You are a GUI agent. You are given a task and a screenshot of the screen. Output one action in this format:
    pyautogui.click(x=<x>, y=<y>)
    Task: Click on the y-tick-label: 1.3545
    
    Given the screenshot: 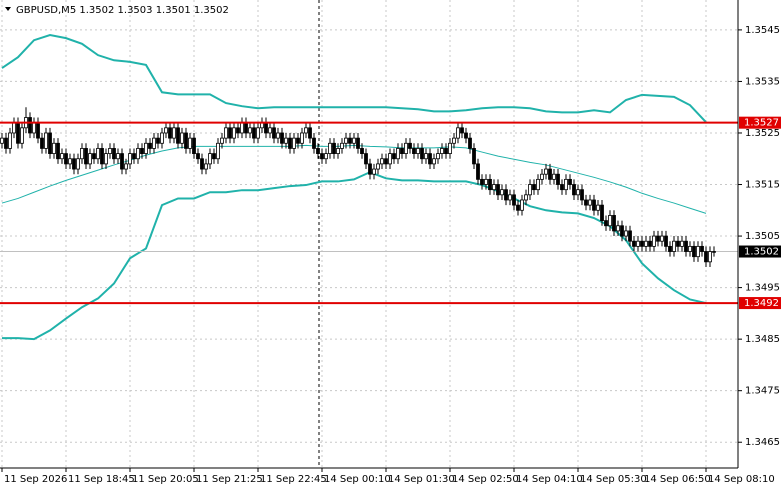 What is the action you would take?
    pyautogui.click(x=762, y=30)
    